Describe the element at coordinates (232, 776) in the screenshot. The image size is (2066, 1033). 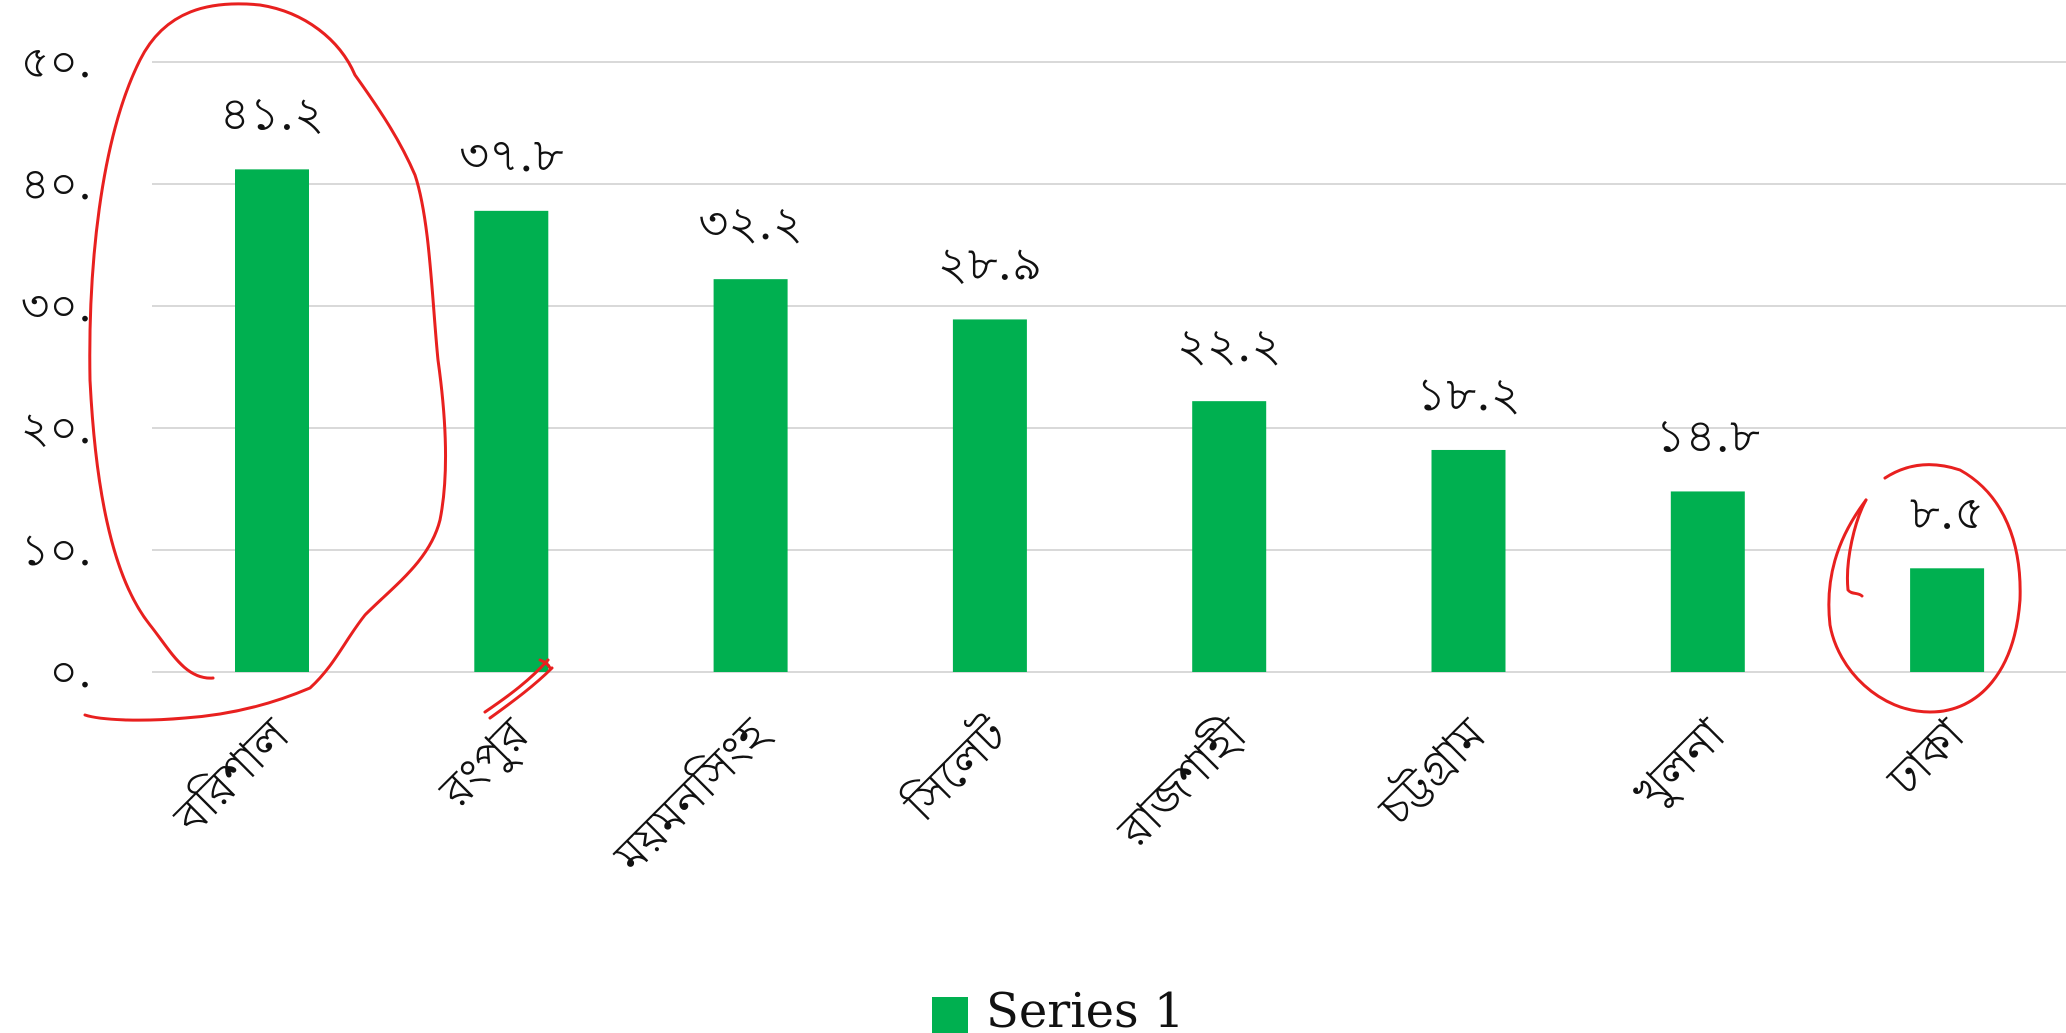
I see `x-tick-label: বরিশাল` at that location.